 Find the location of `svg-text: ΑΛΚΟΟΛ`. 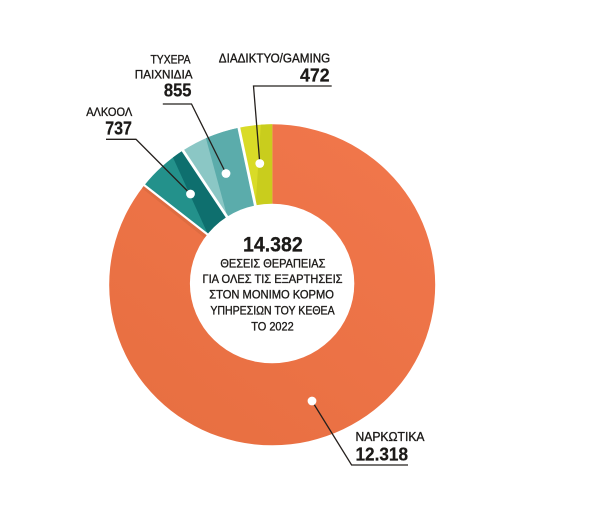

svg-text: ΑΛΚΟΟΛ is located at coordinates (109, 112).